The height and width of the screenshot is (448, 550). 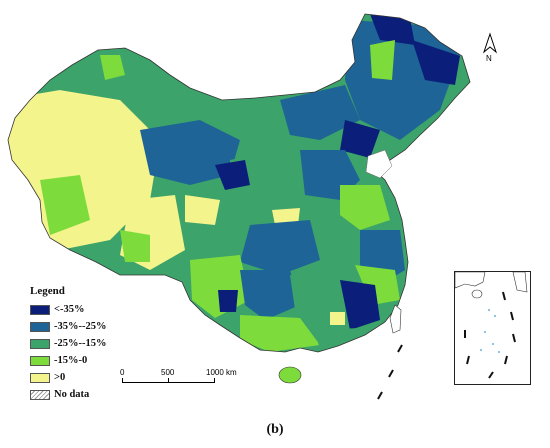 I want to click on region-jiangxi-dark, so click(x=360, y=305).